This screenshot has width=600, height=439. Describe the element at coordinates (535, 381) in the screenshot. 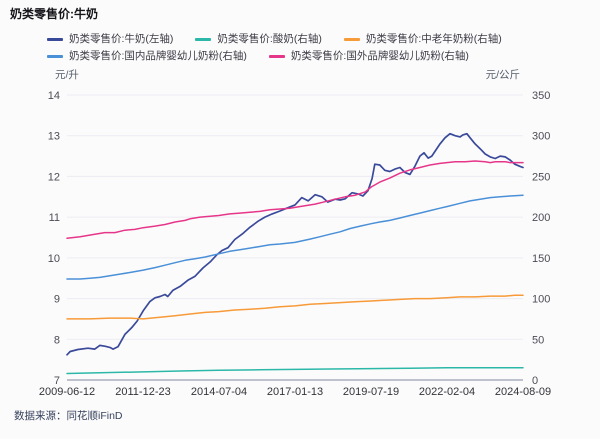

I see `y-axis-right-tick-label: 0` at that location.